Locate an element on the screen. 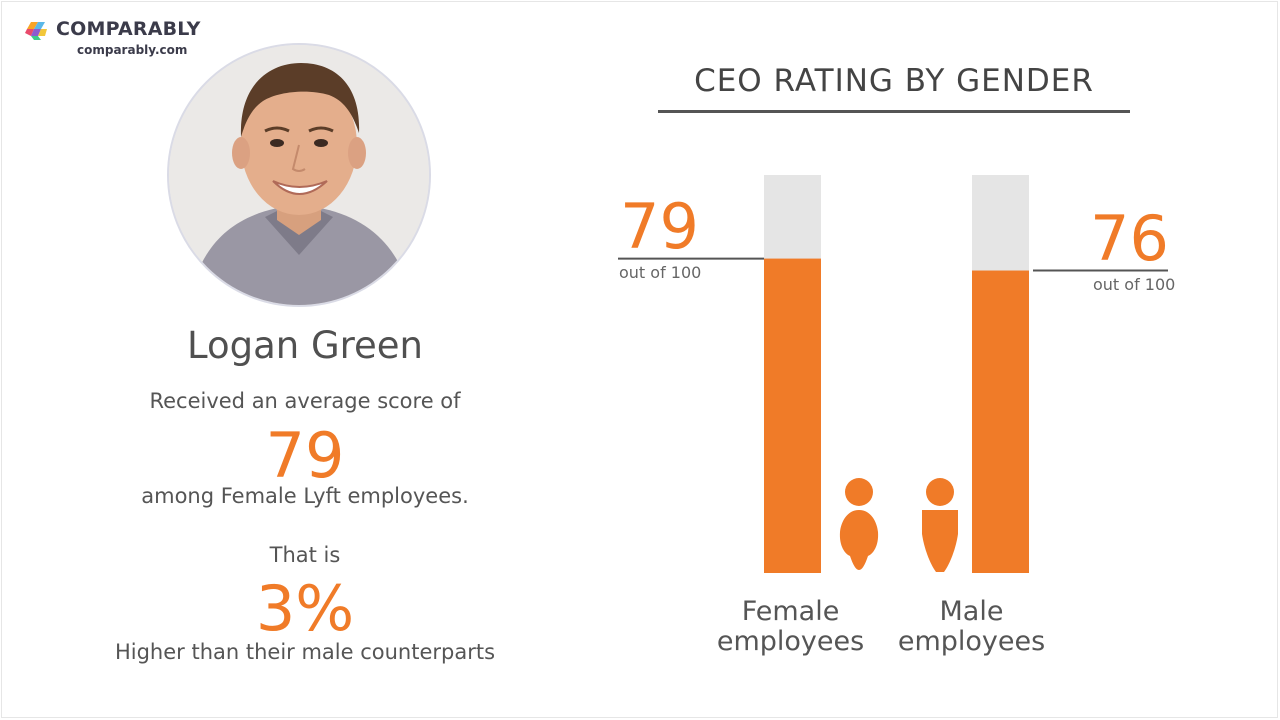 Image resolution: width=1280 pixels, height=720 pixels. person-photo-image is located at coordinates (299, 175).